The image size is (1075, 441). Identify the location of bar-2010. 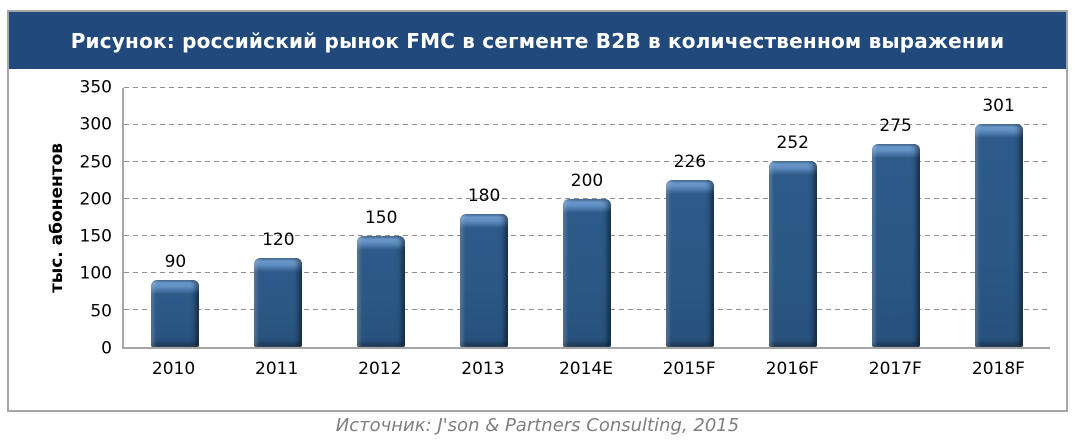
(175, 313).